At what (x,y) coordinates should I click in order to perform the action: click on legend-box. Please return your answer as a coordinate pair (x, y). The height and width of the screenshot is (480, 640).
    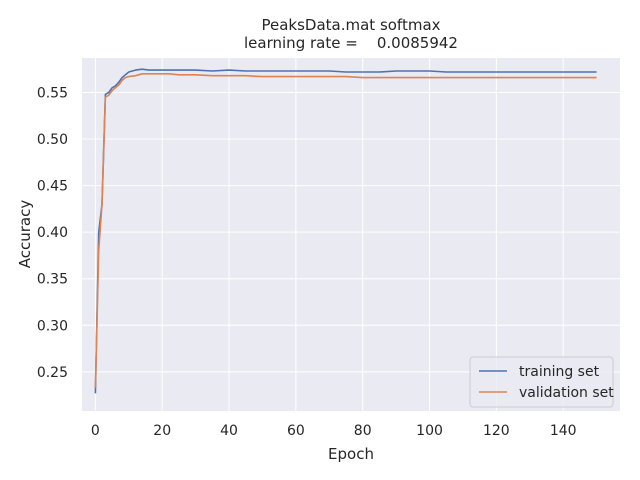
    Looking at the image, I should click on (541, 382).